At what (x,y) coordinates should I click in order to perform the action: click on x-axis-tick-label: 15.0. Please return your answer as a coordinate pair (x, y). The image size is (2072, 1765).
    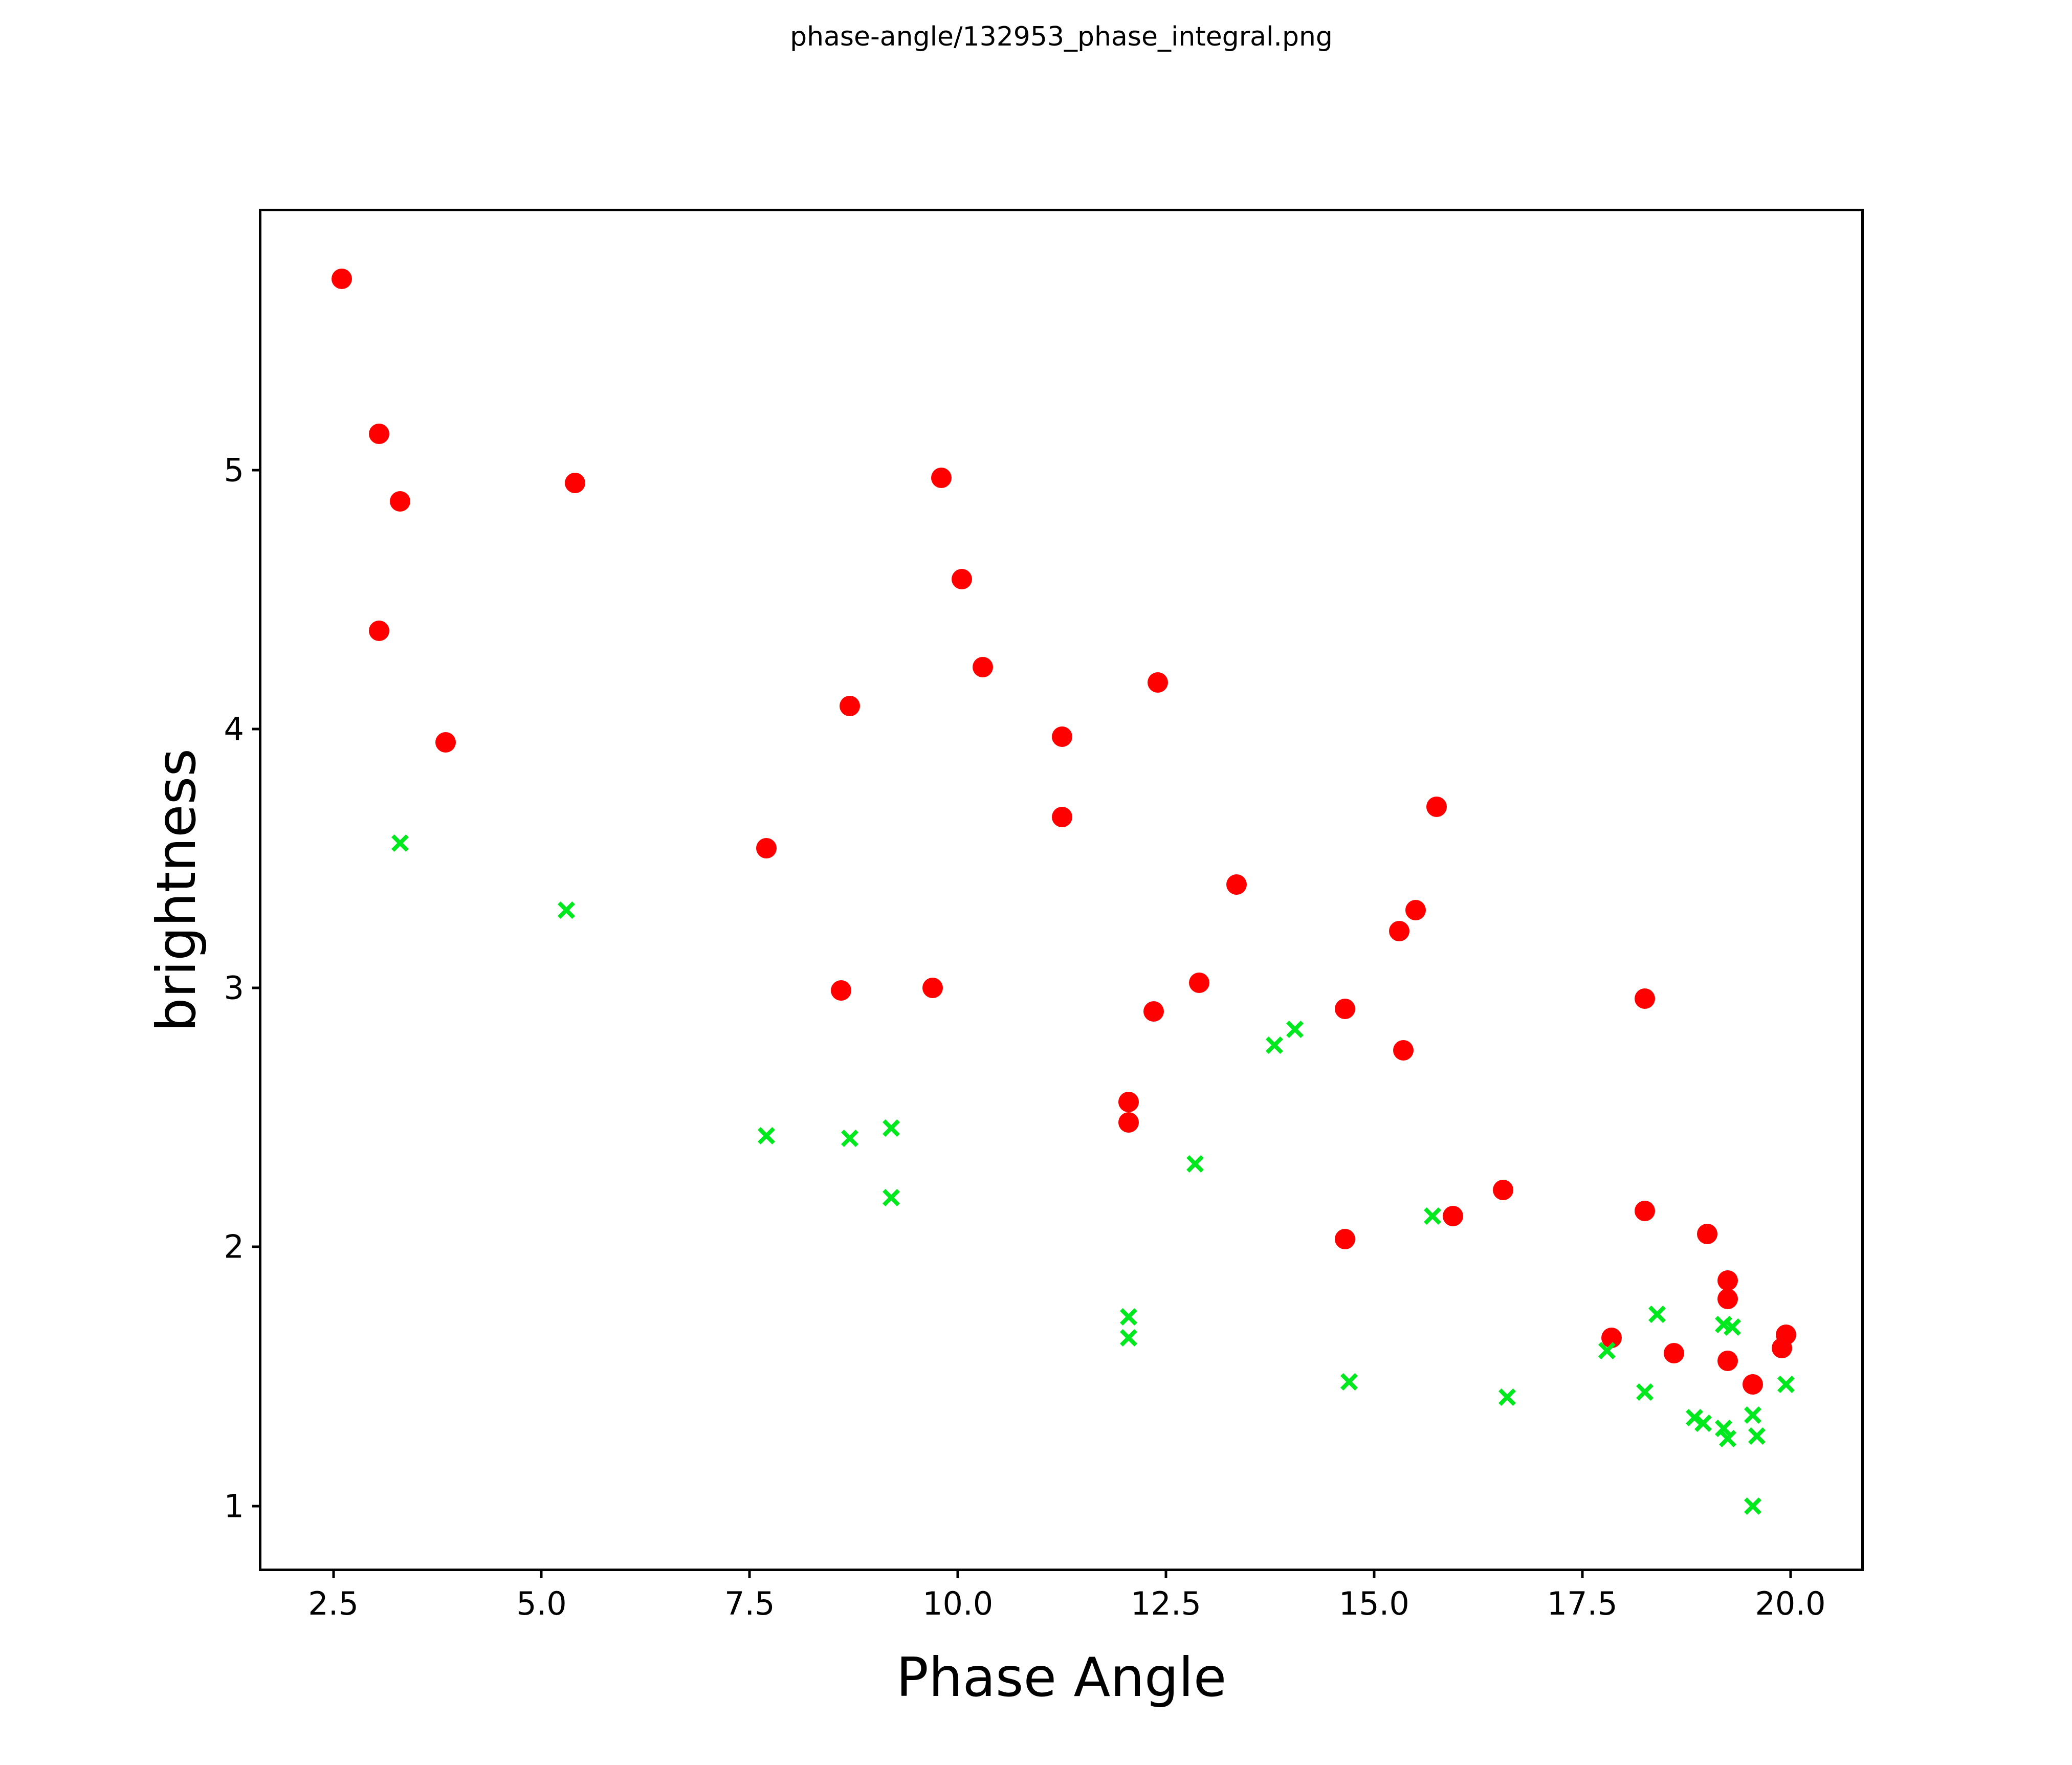
    Looking at the image, I should click on (1373, 1603).